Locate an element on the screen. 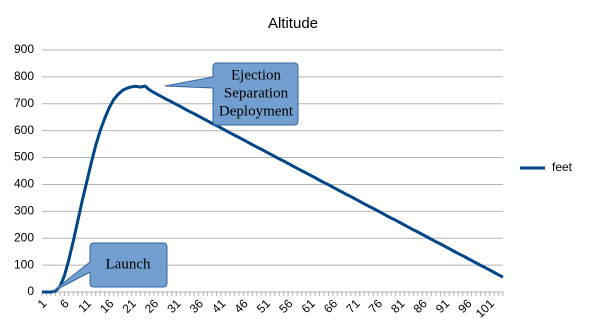 The height and width of the screenshot is (331, 598). y-tick-label: 500 is located at coordinates (24, 157).